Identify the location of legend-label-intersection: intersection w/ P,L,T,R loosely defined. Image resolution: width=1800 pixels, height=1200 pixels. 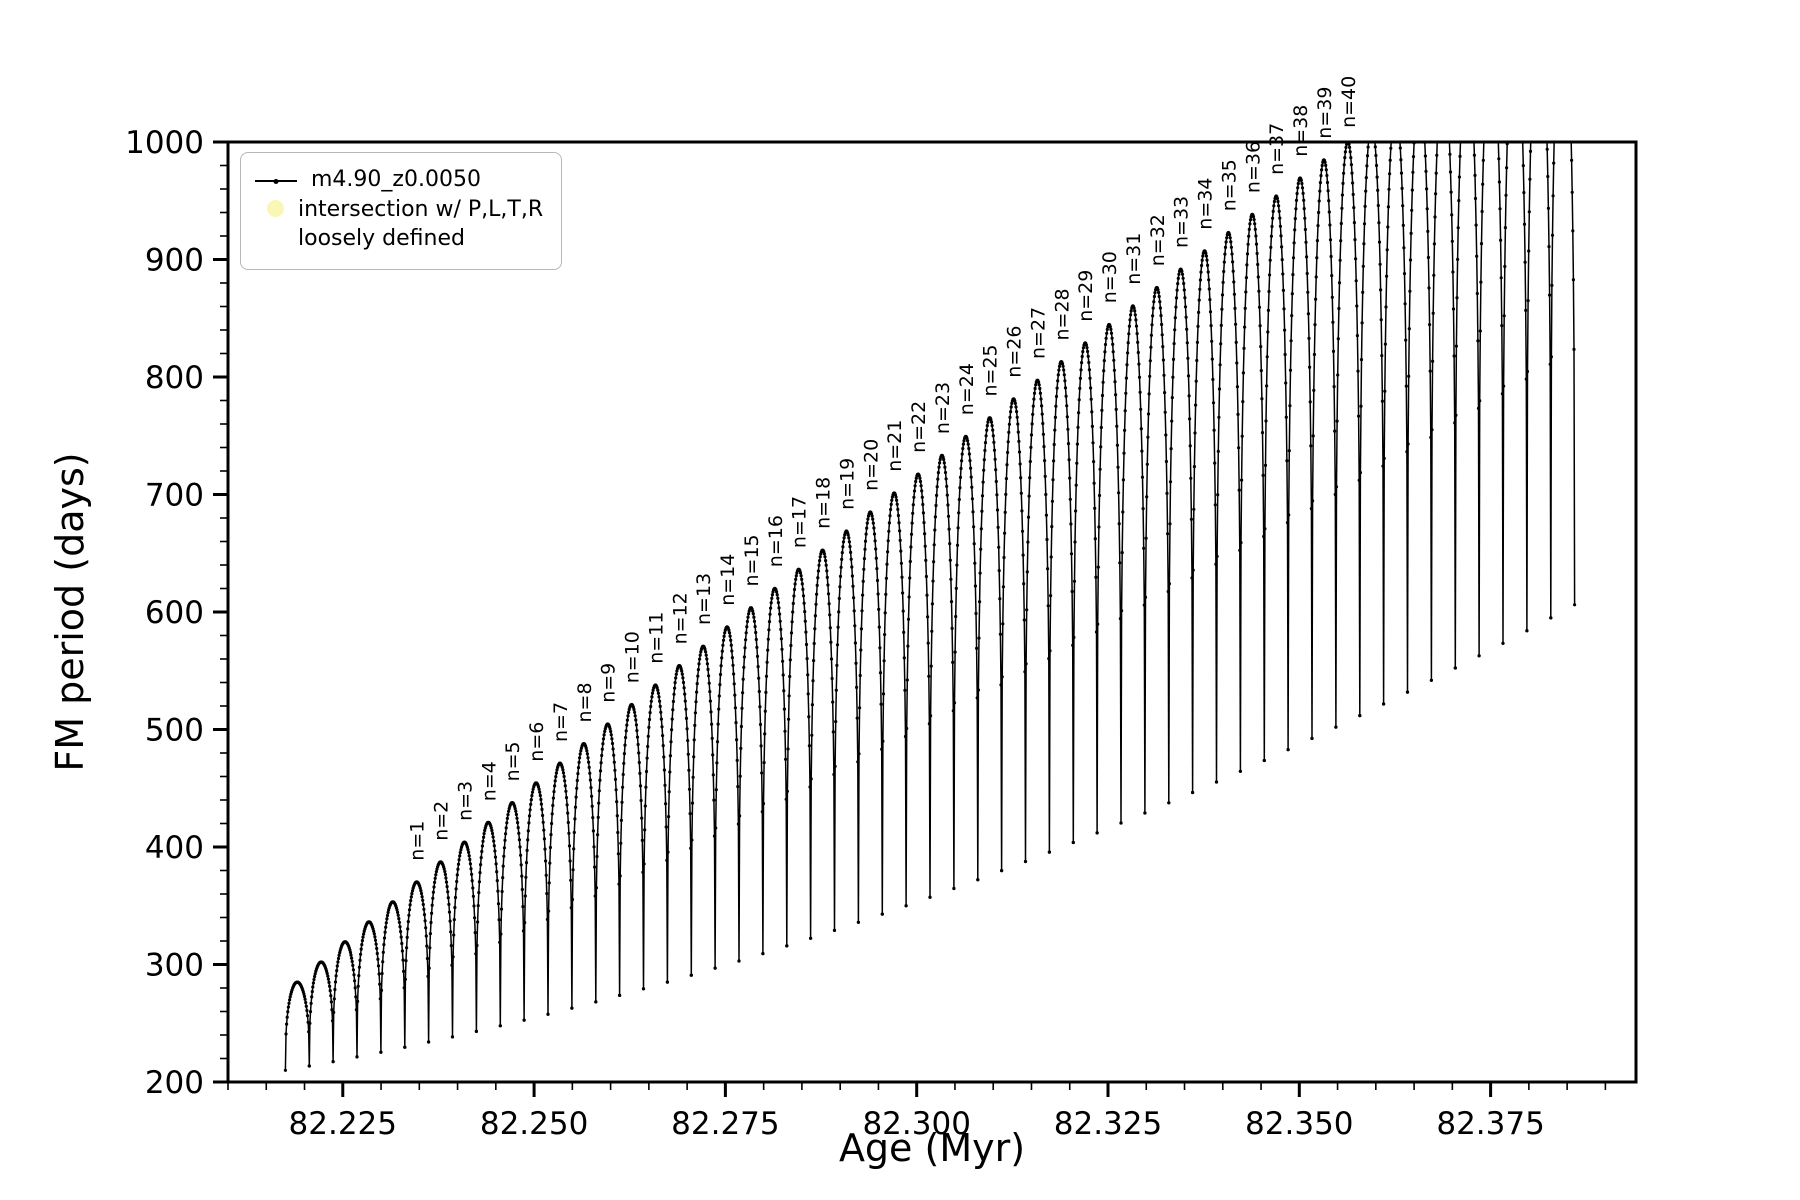
(421, 224).